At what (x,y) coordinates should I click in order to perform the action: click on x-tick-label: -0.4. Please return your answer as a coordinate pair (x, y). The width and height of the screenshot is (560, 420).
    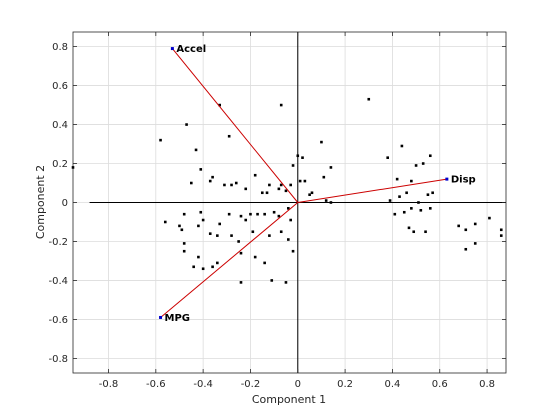
    Looking at the image, I should click on (203, 384).